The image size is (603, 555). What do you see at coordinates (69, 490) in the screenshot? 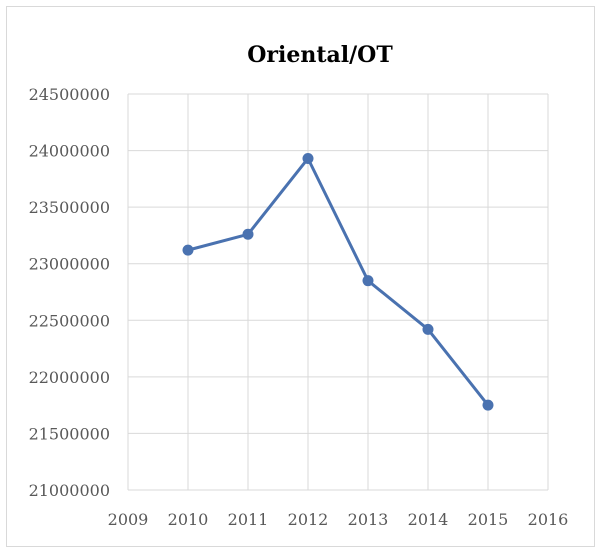
I see `y-tick-label: 21000000` at bounding box center [69, 490].